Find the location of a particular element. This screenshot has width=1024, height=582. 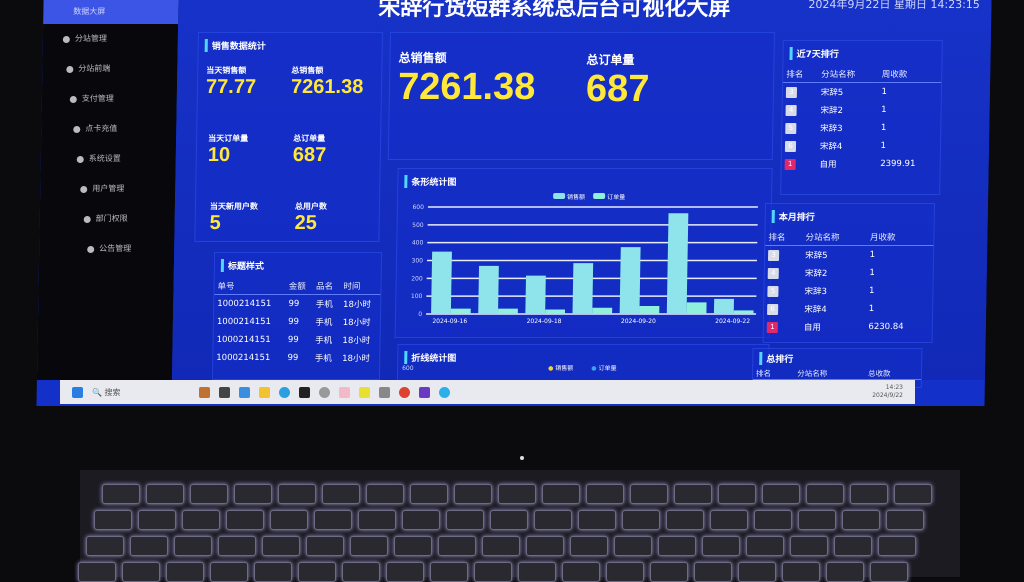

table-cell: 18小时 is located at coordinates (356, 323).